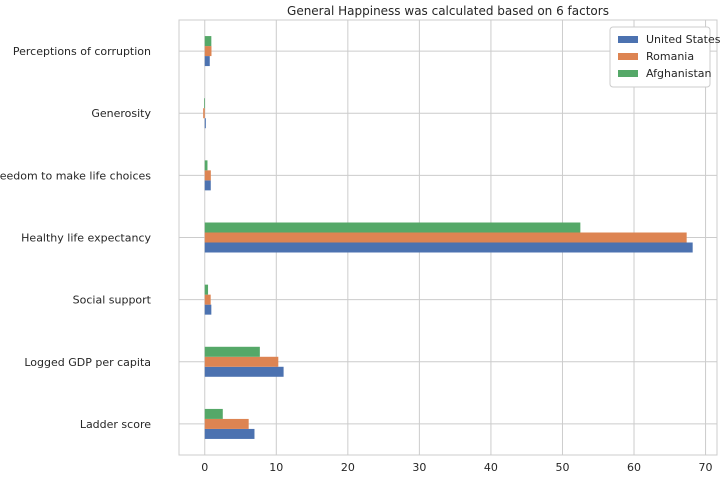 Image resolution: width=725 pixels, height=482 pixels. What do you see at coordinates (634, 467) in the screenshot?
I see `x-tick-label: 60` at bounding box center [634, 467].